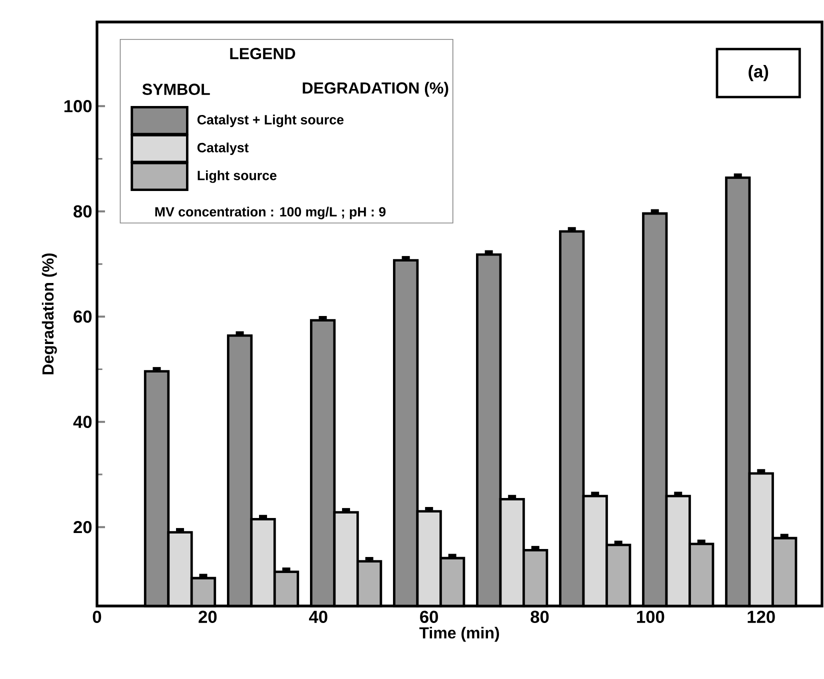 The image size is (824, 679). I want to click on legend-title: LEGEND, so click(263, 54).